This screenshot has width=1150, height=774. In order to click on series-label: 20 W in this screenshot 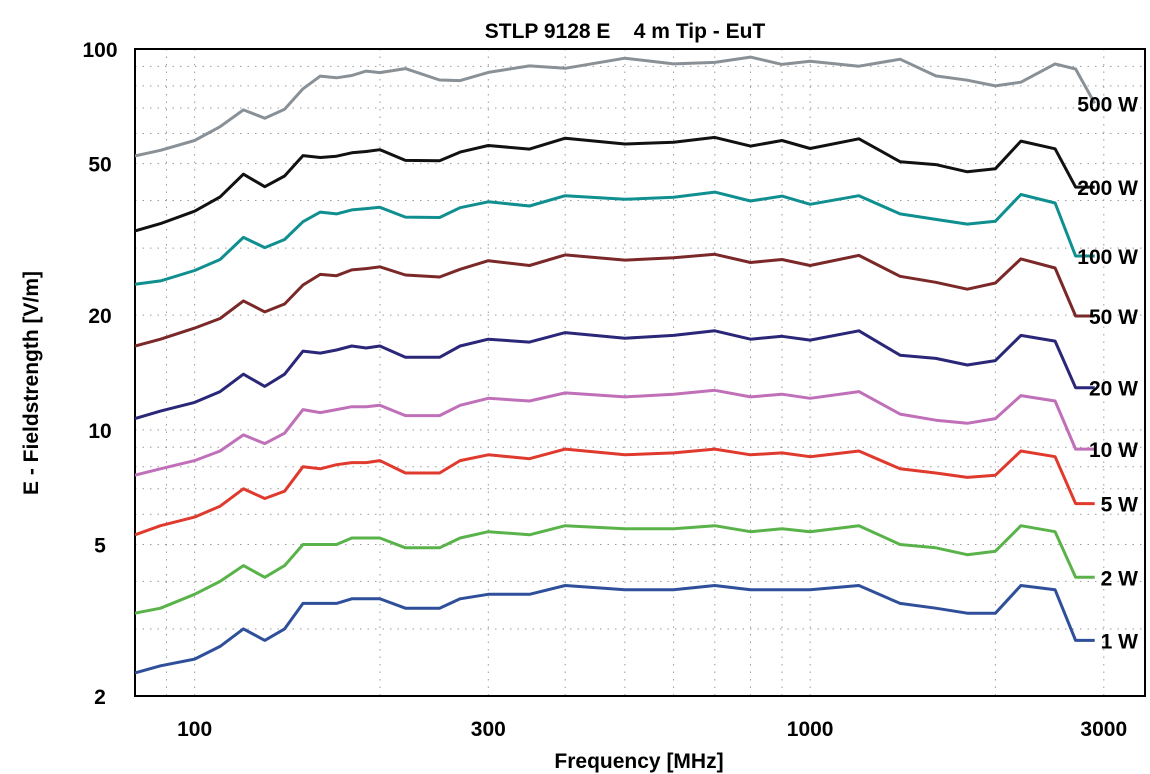, I will do `click(1113, 389)`.